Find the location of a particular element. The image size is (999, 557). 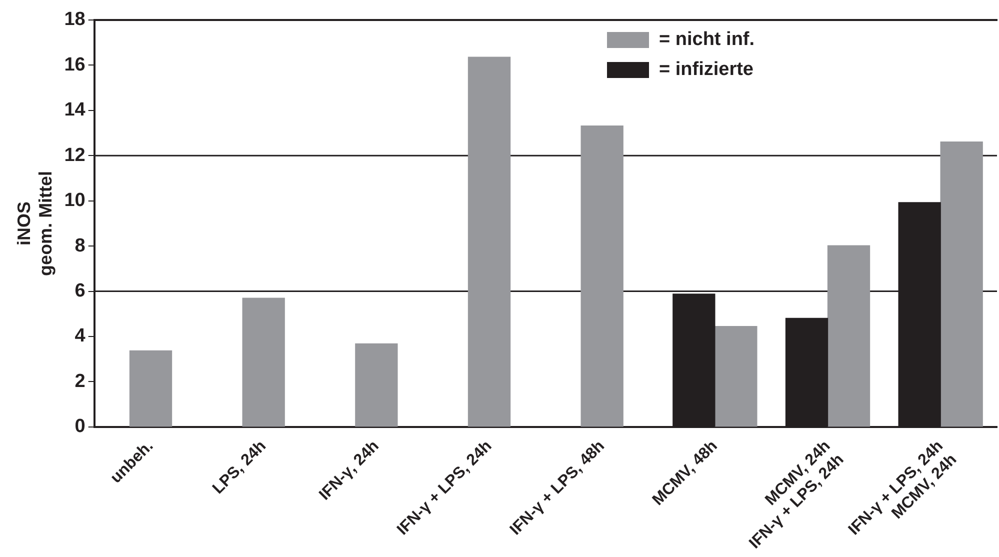

y-tick-label: 10 is located at coordinates (75, 201).